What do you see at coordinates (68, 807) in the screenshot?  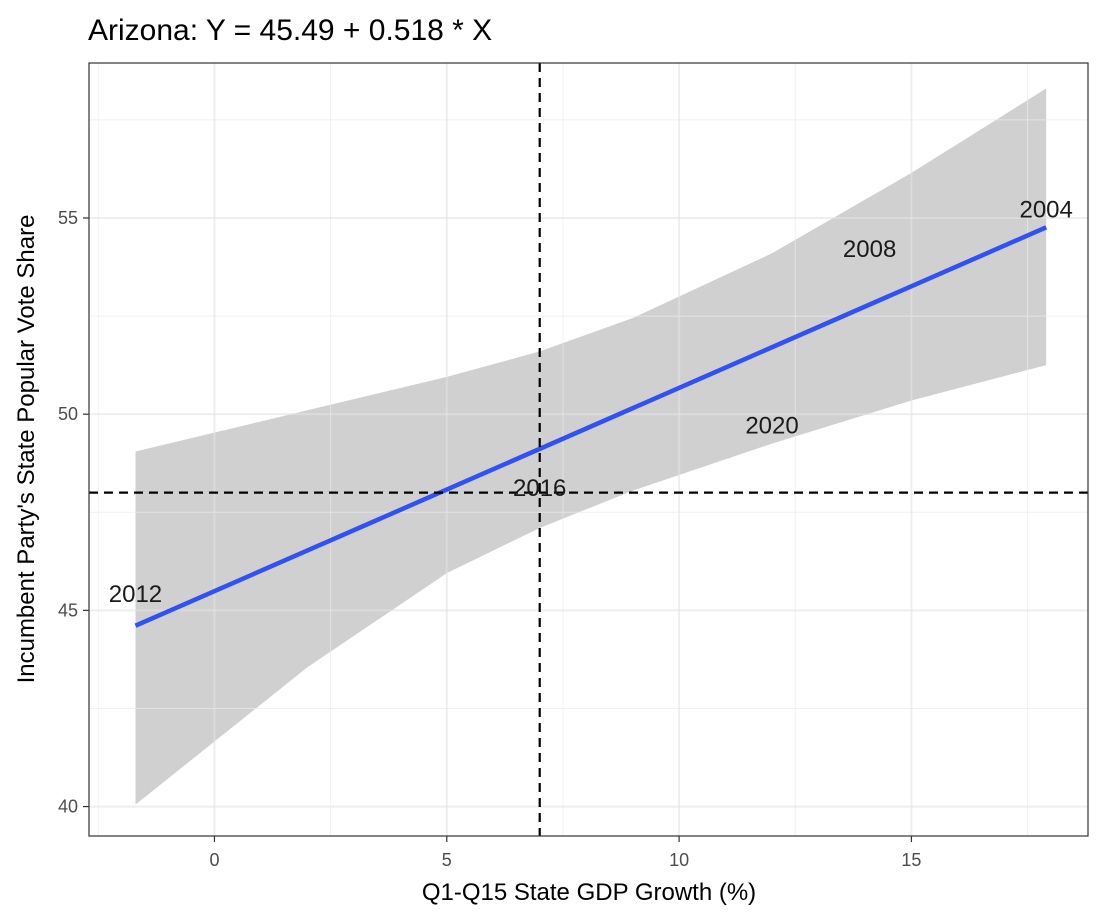 I see `y-tick-label: 40` at bounding box center [68, 807].